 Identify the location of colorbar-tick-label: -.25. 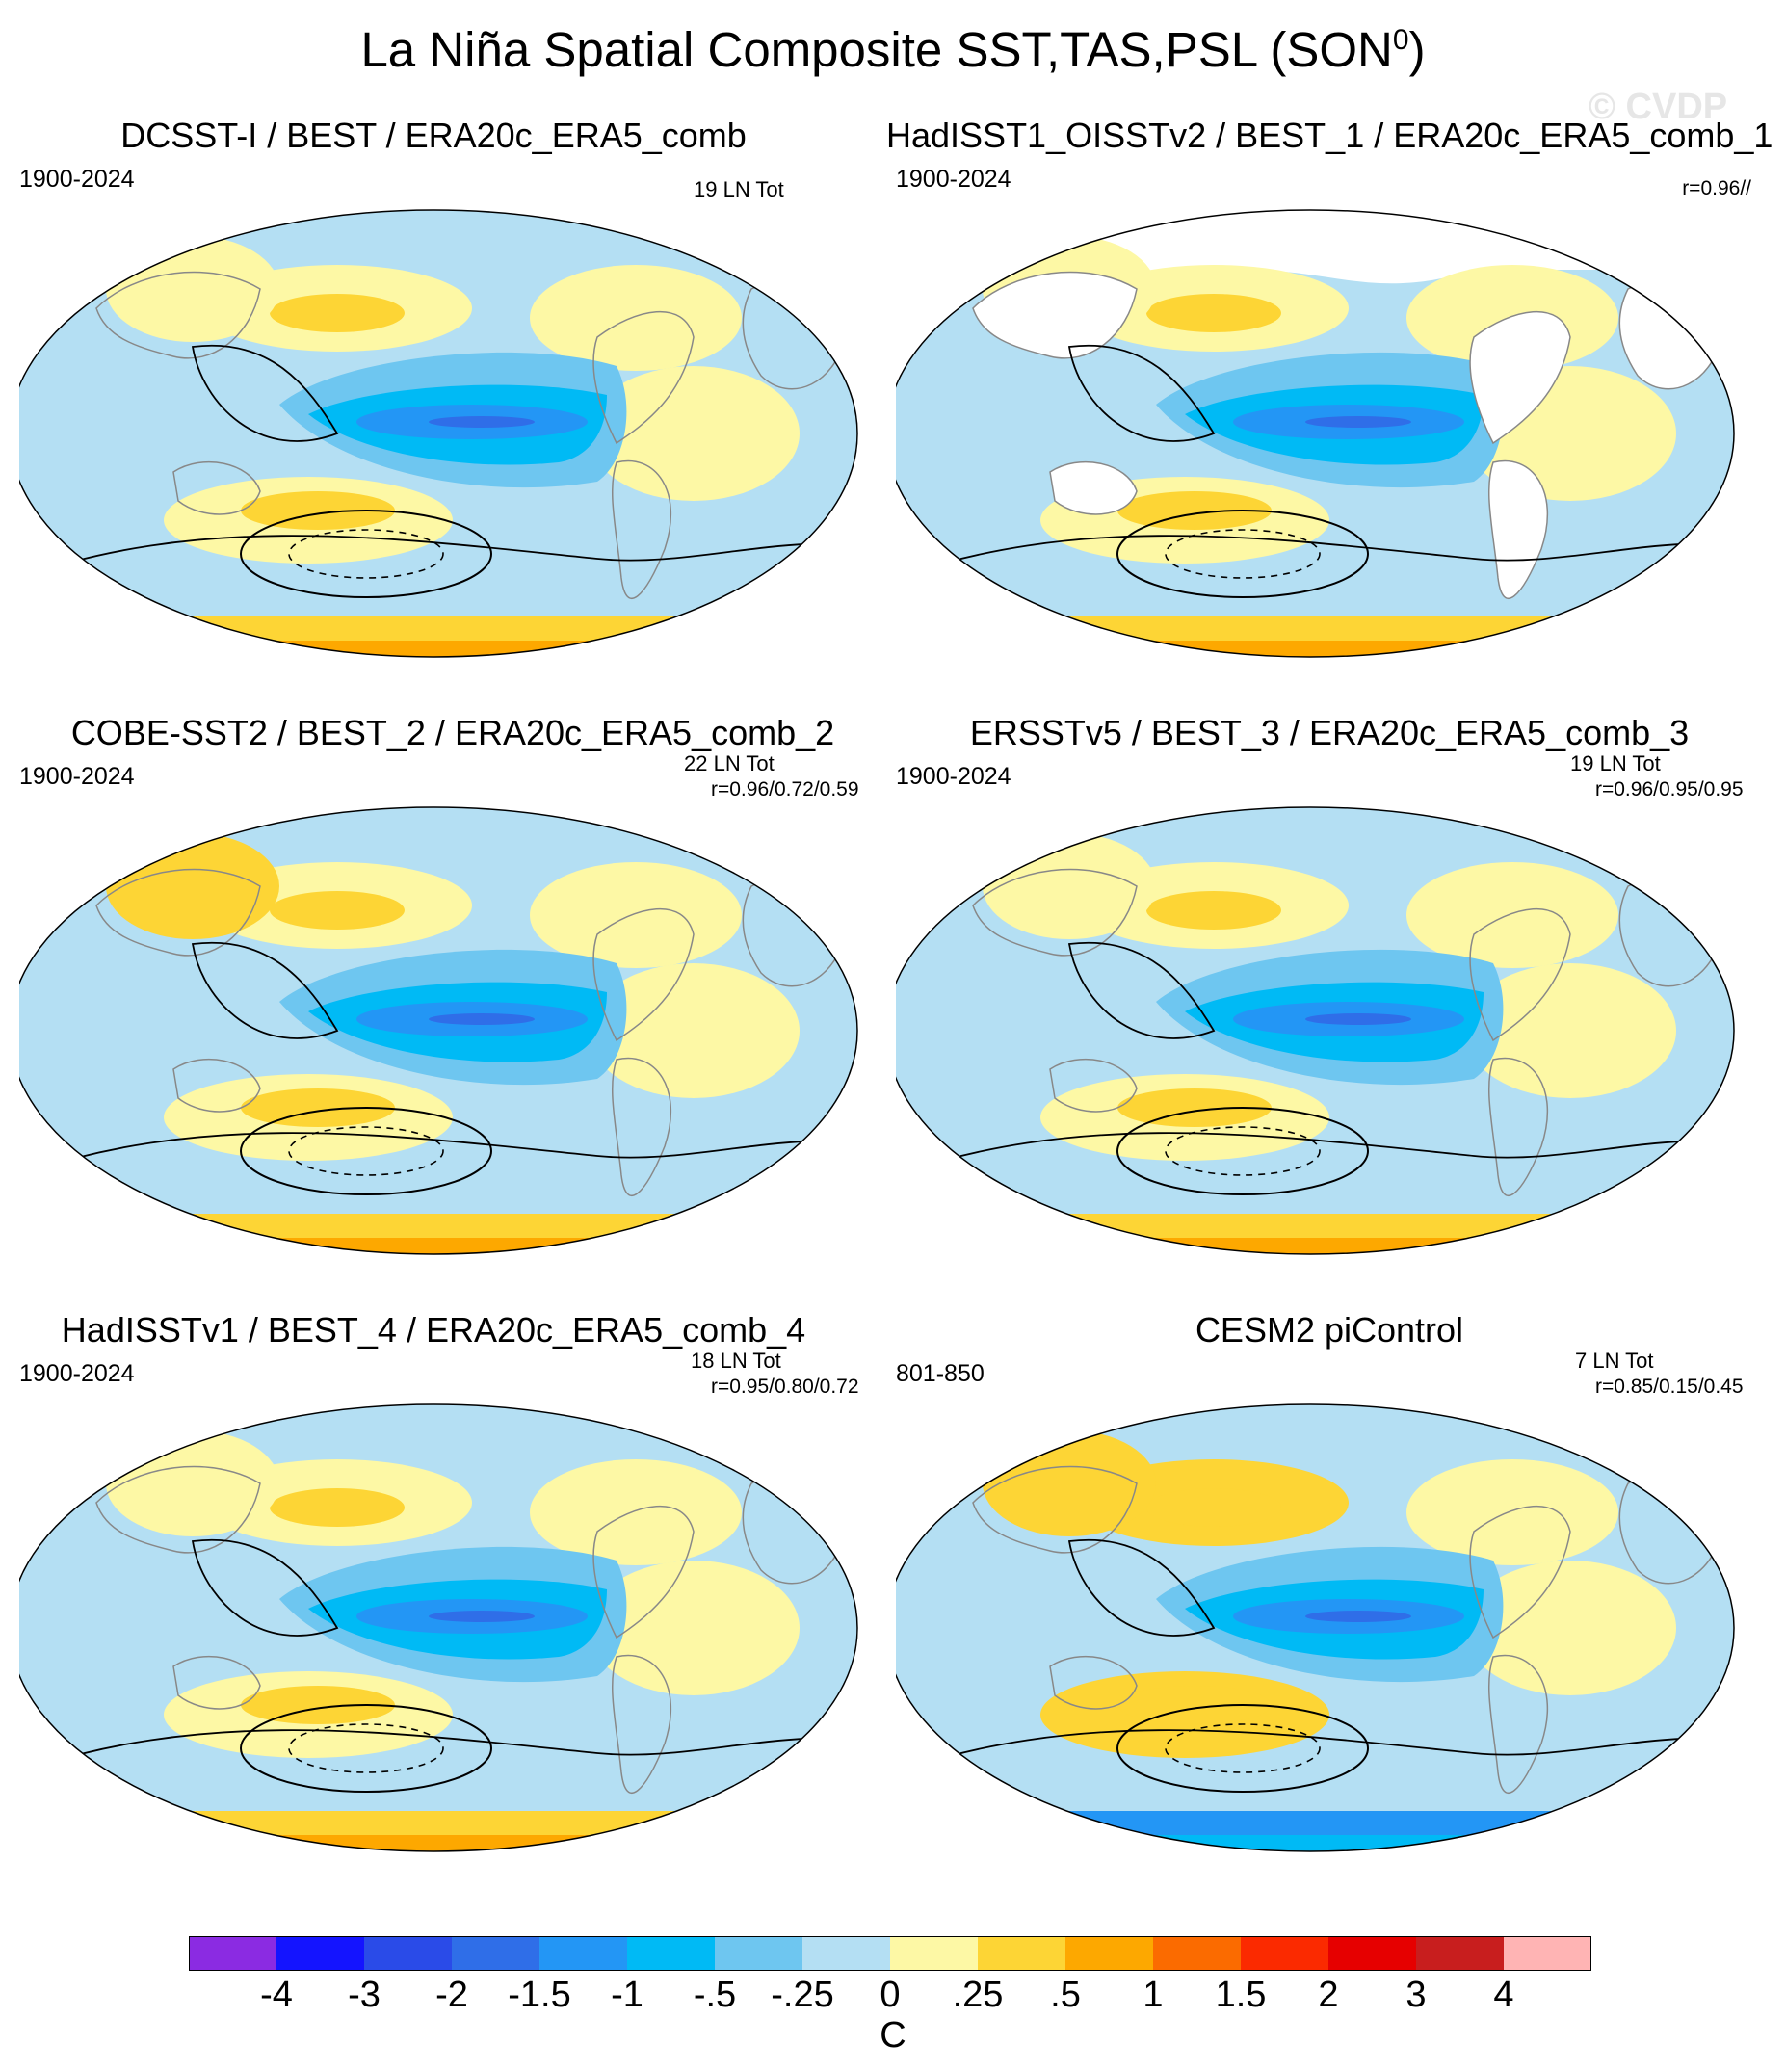
(802, 1995).